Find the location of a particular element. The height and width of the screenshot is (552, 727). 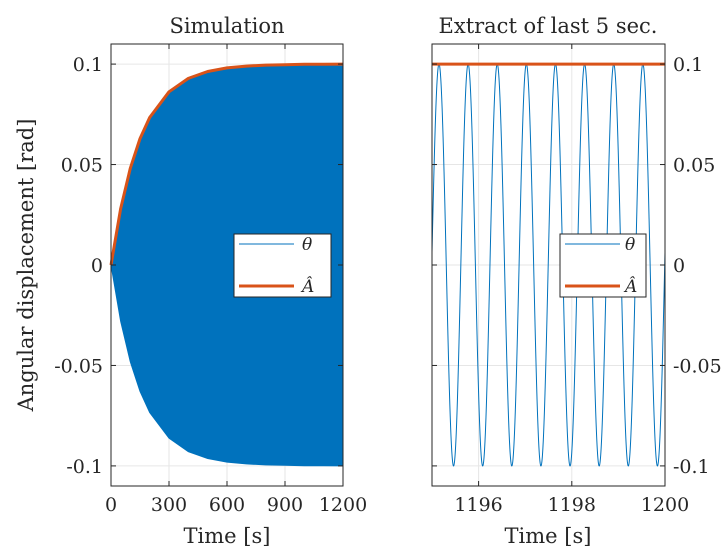

x-tick-label: 0 is located at coordinates (111, 505).